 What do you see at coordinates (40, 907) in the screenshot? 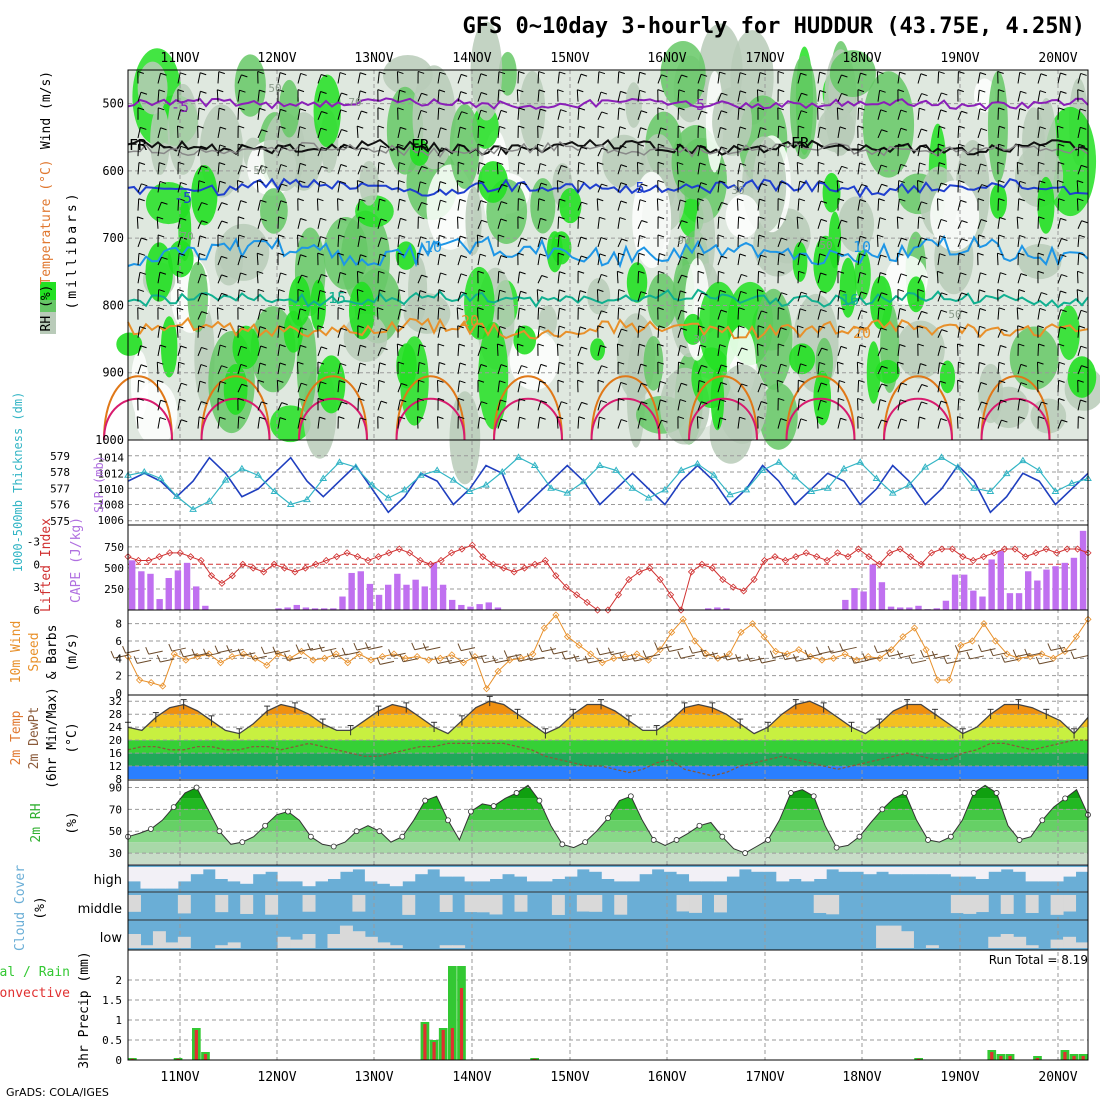
I see `cloud-units-label: (%)` at bounding box center [40, 907].